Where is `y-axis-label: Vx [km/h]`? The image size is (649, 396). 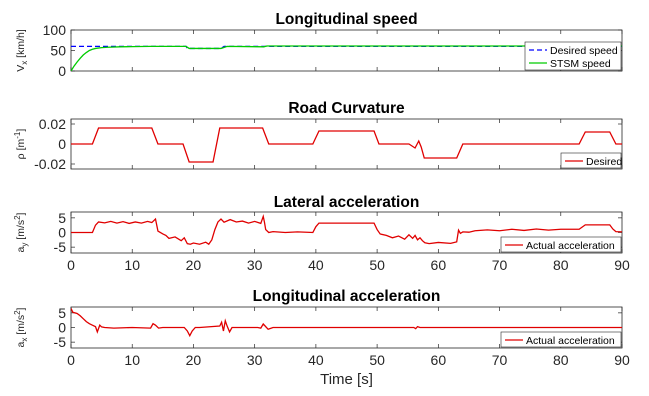 y-axis-label: Vx [km/h] is located at coordinates (22, 50).